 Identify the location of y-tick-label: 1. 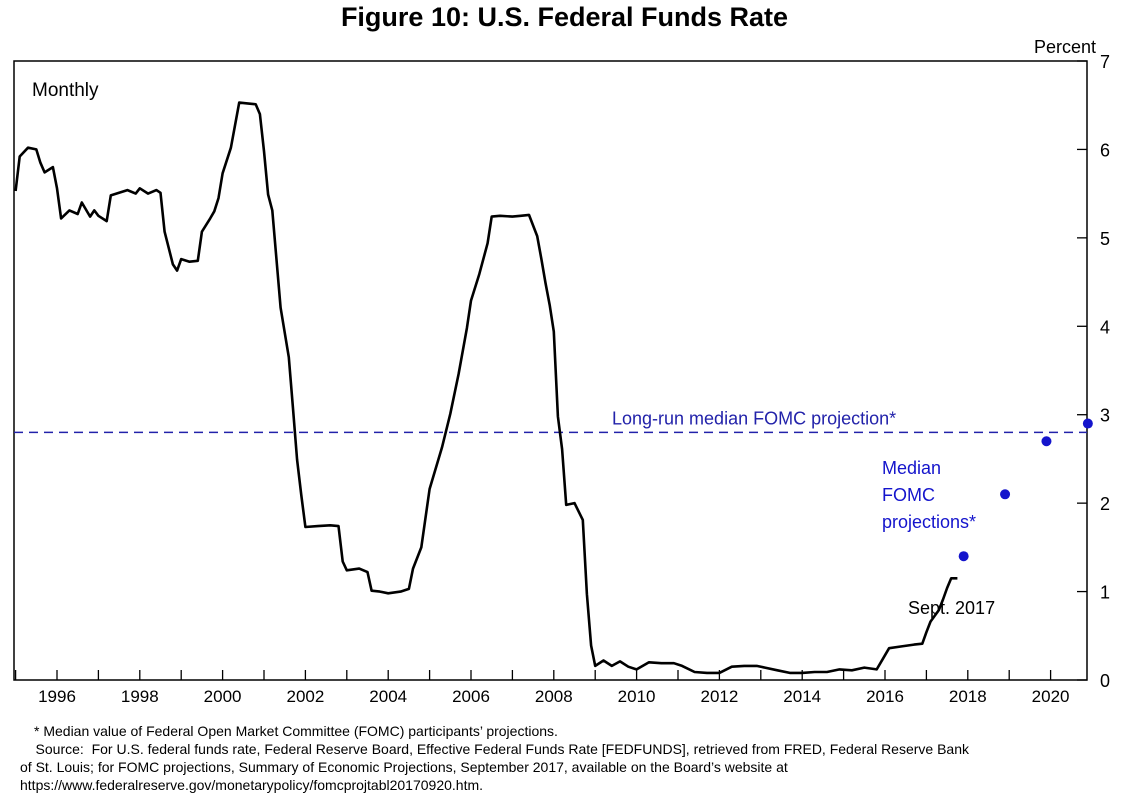
(1105, 593).